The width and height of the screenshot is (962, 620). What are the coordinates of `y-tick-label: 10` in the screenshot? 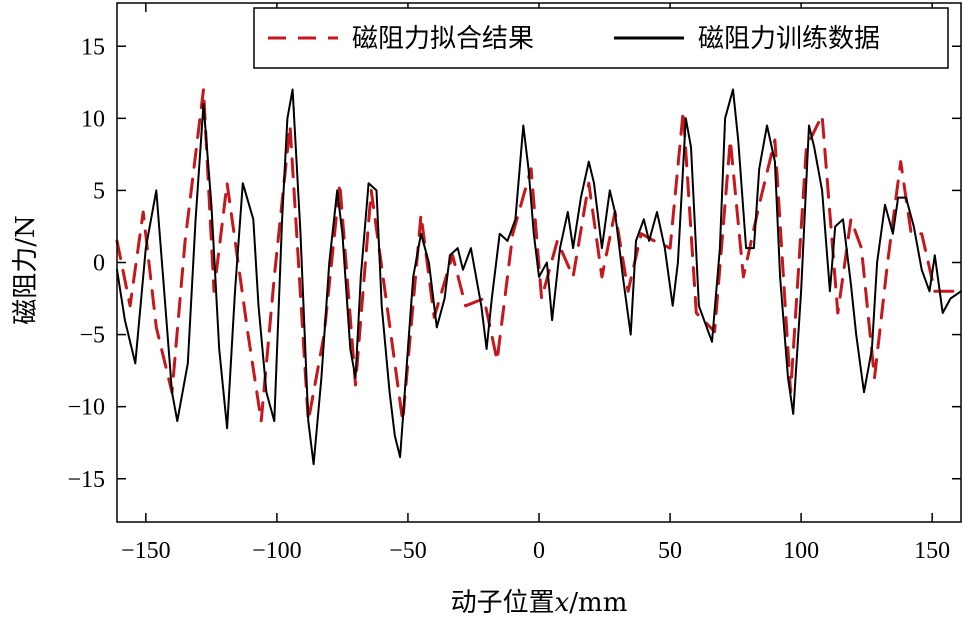 It's located at (93, 119).